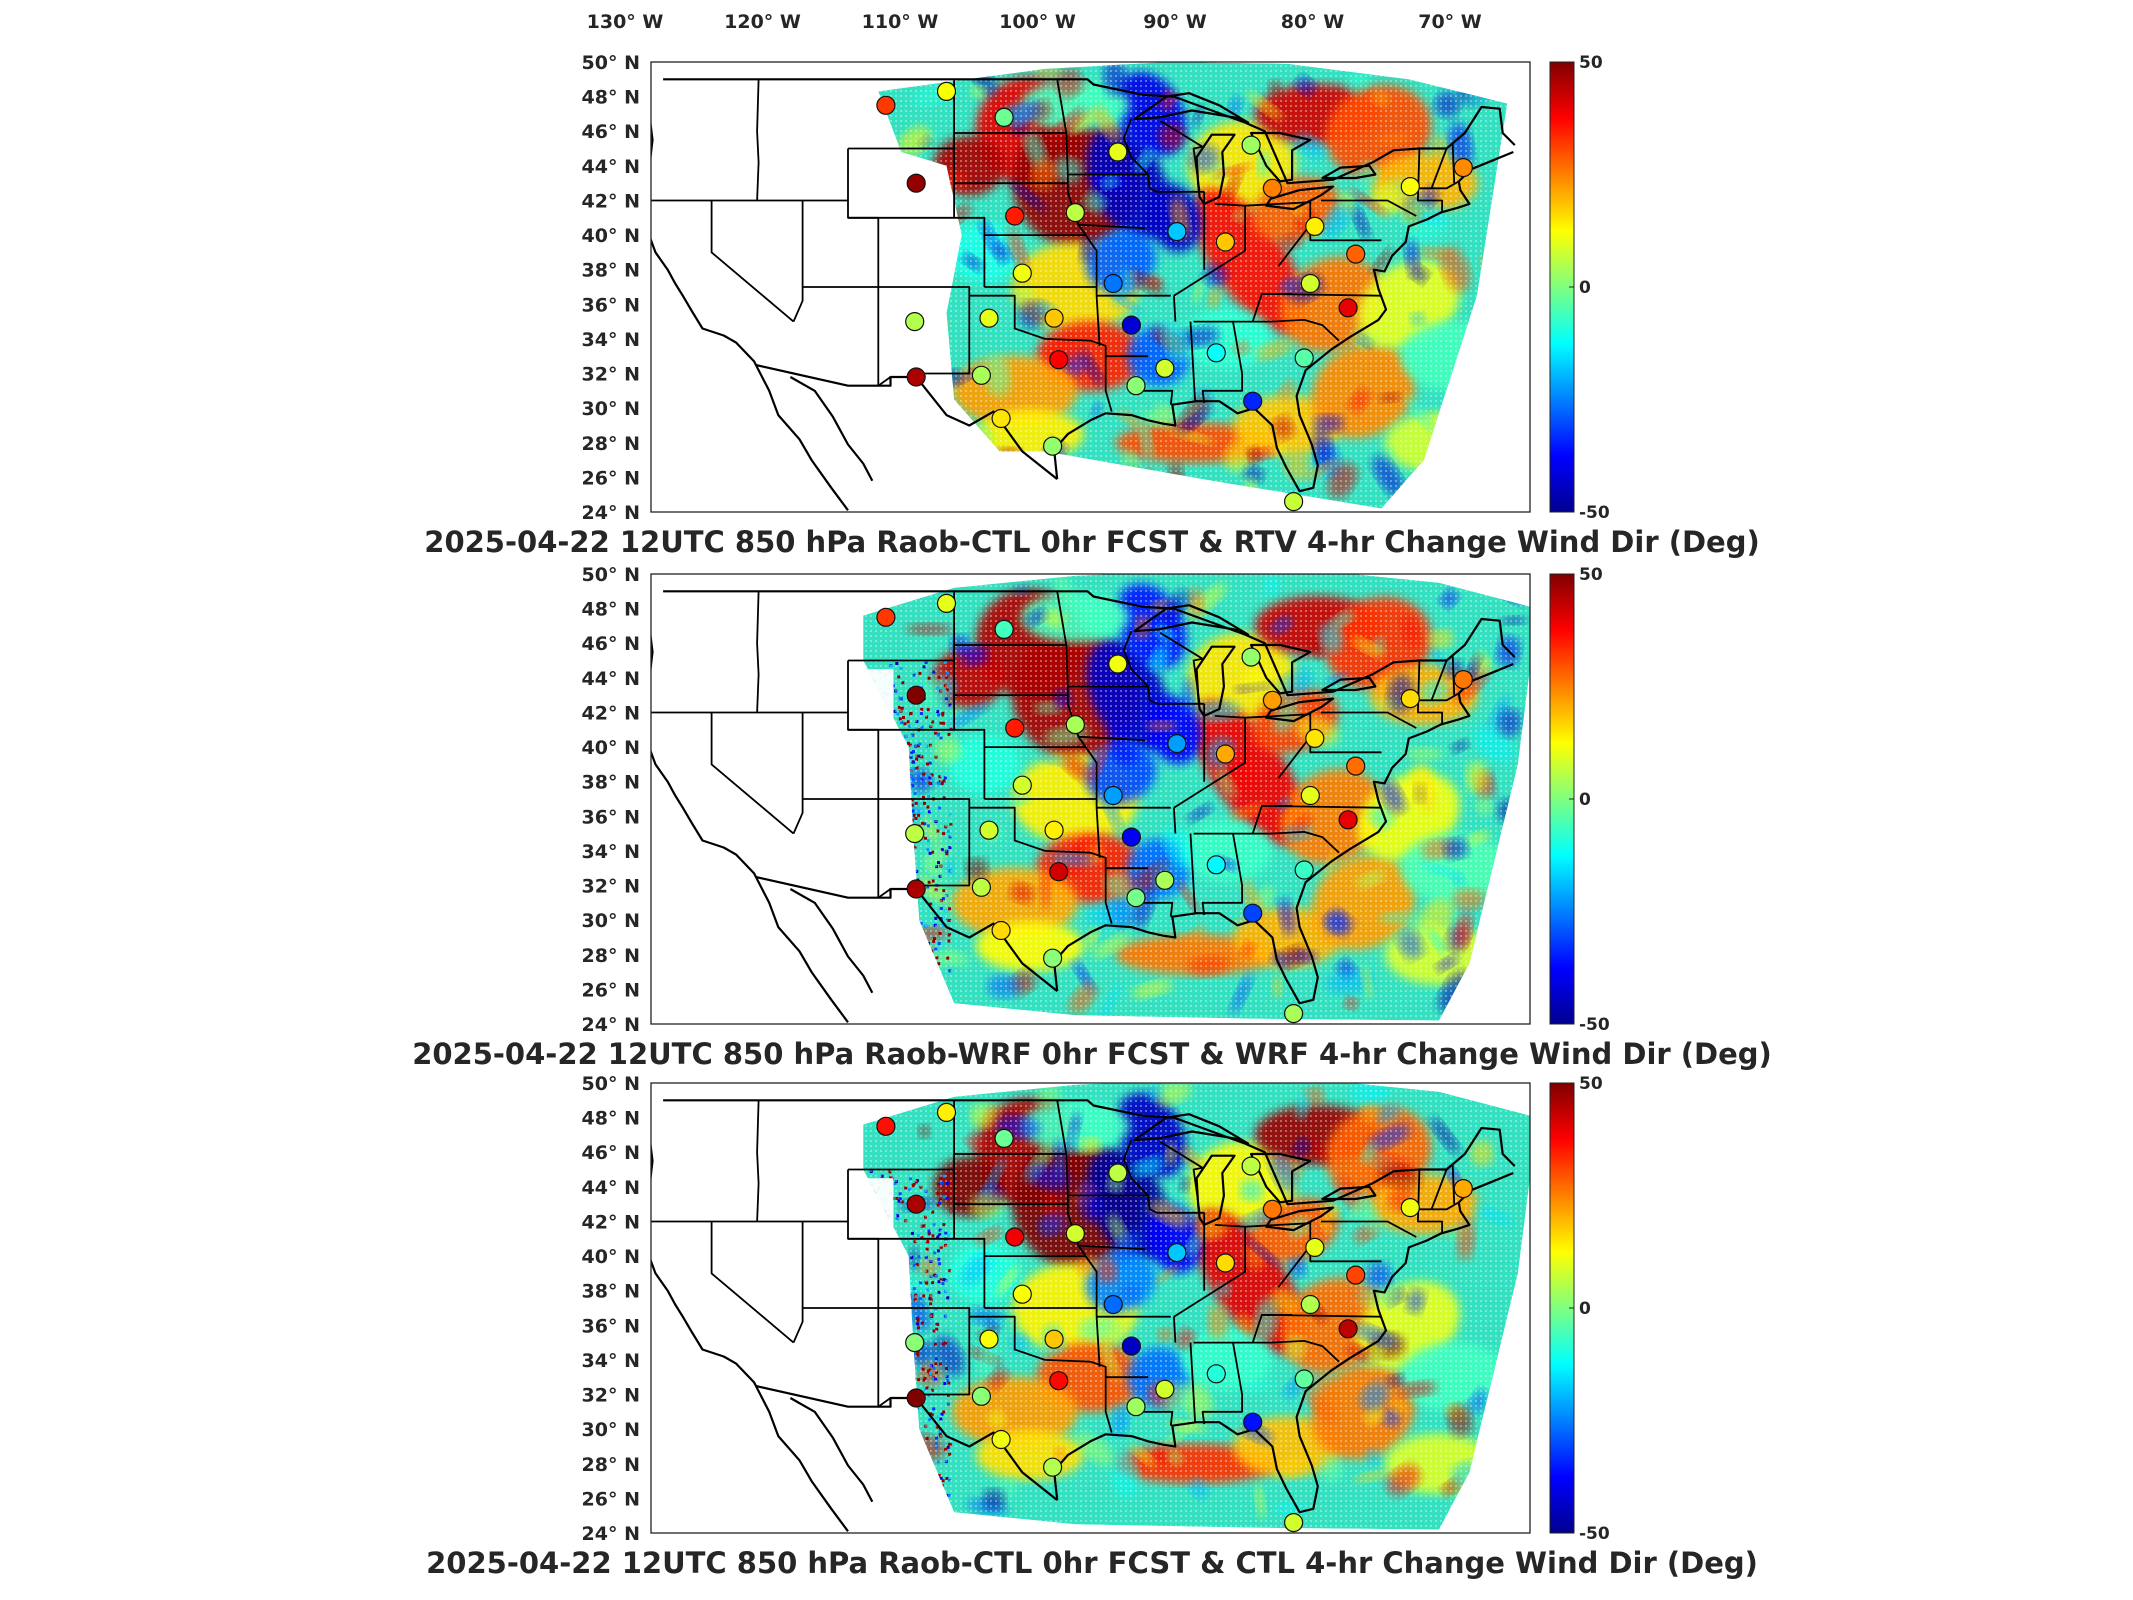 Image resolution: width=2133 pixels, height=1600 pixels. Describe the element at coordinates (611, 1257) in the screenshot. I see `latitude-label: 40° N` at that location.